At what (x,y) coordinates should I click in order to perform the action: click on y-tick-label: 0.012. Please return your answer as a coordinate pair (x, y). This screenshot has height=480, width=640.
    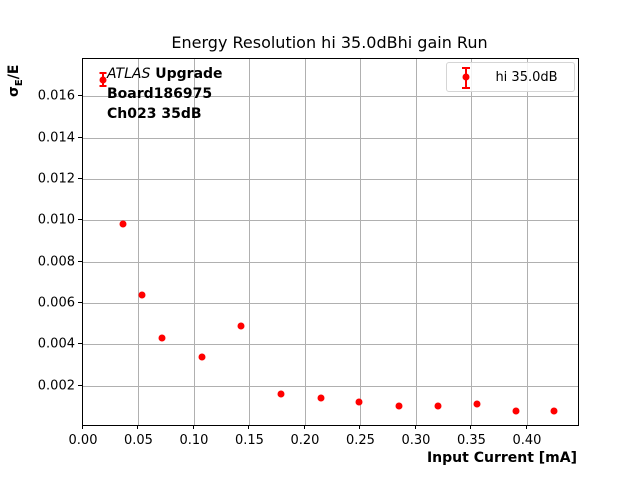
    Looking at the image, I should click on (56, 179).